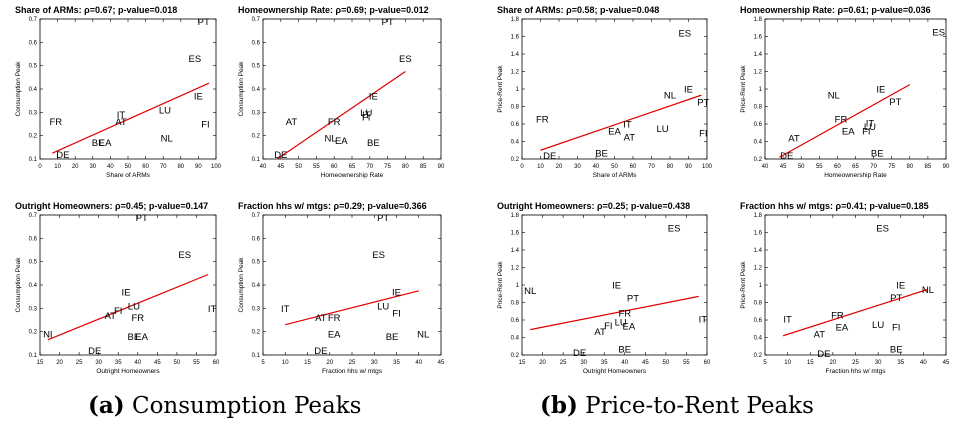 Image resolution: width=963 pixels, height=431 pixels. What do you see at coordinates (256, 263) in the screenshot?
I see `y-tick-label: 0.5` at bounding box center [256, 263].